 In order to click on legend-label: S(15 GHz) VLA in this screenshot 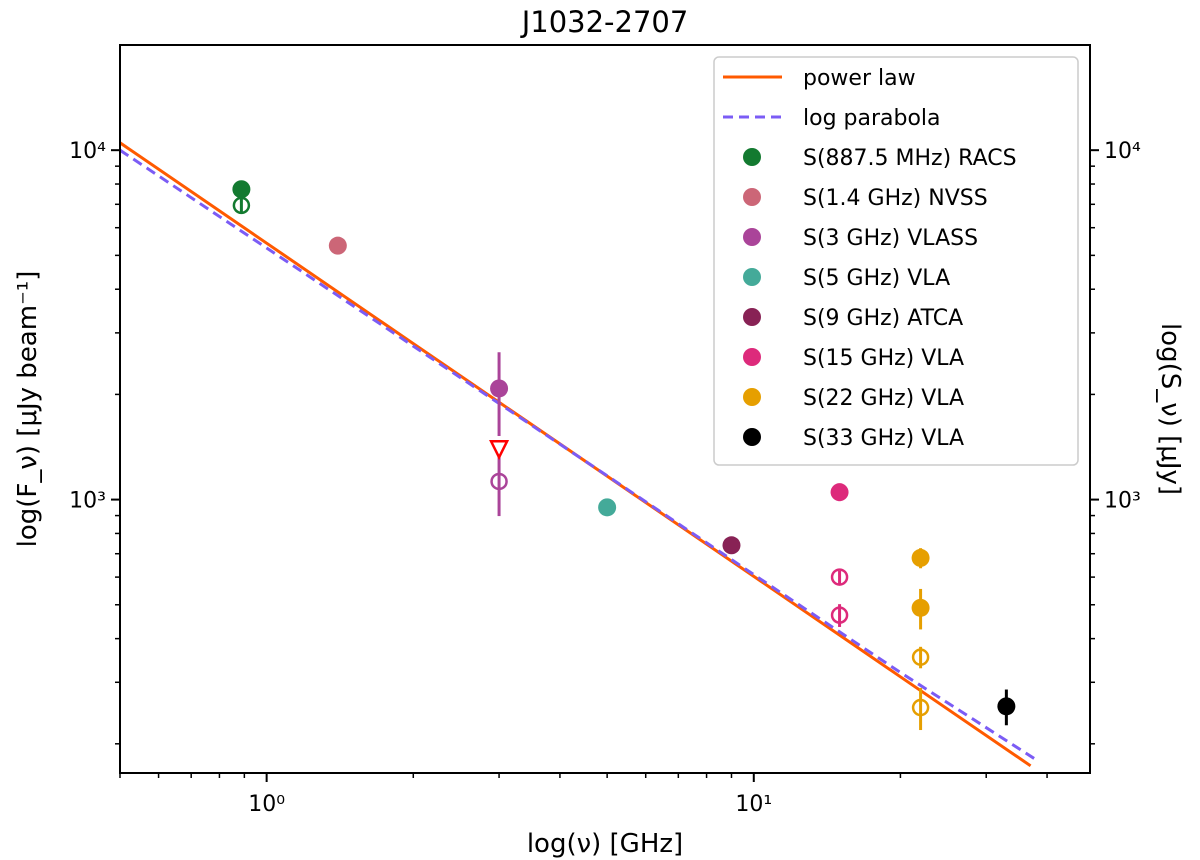, I will do `click(883, 358)`.